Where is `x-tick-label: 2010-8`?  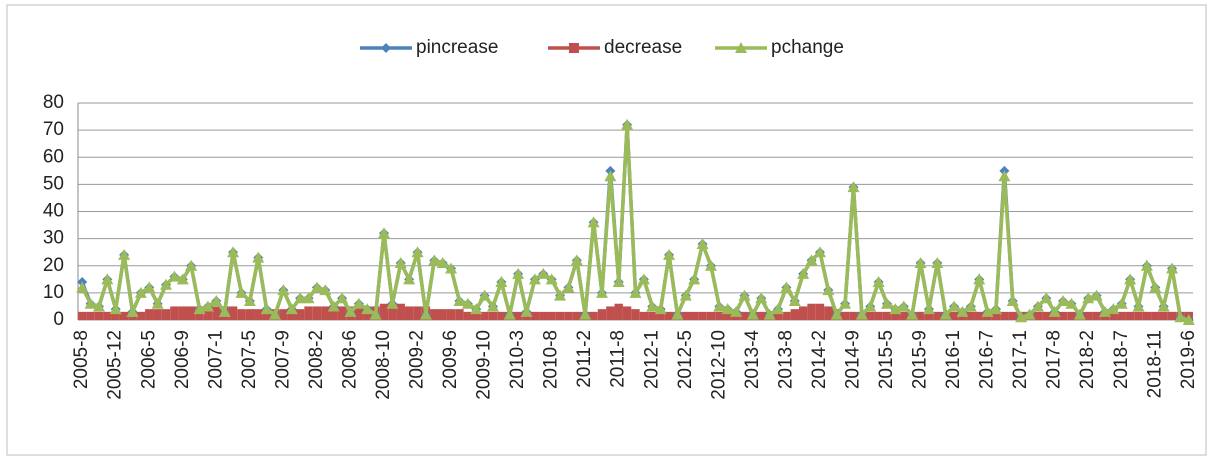 x-tick-label: 2010-8 is located at coordinates (551, 359).